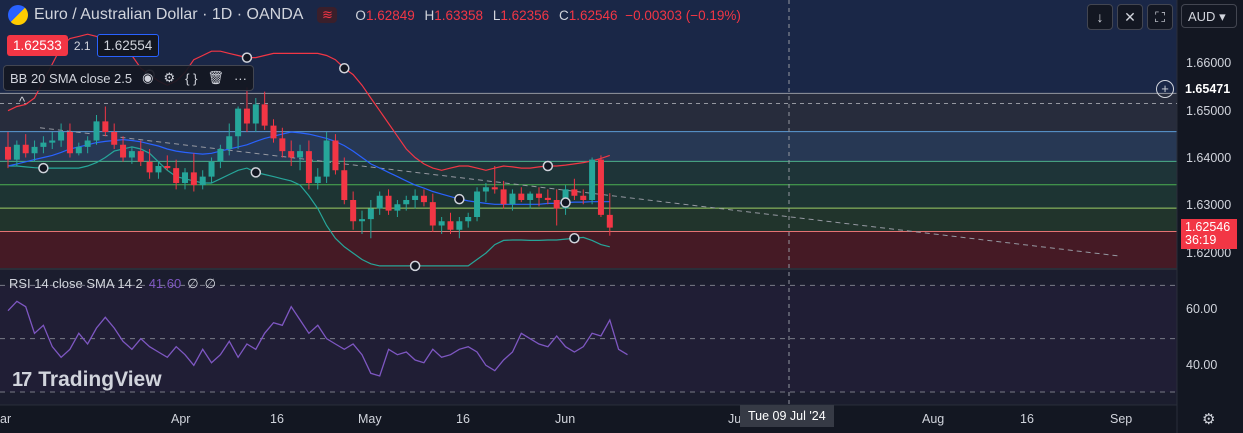 This screenshot has width=1243, height=433. I want to click on sell-price-button: 1.62533, so click(37, 45).